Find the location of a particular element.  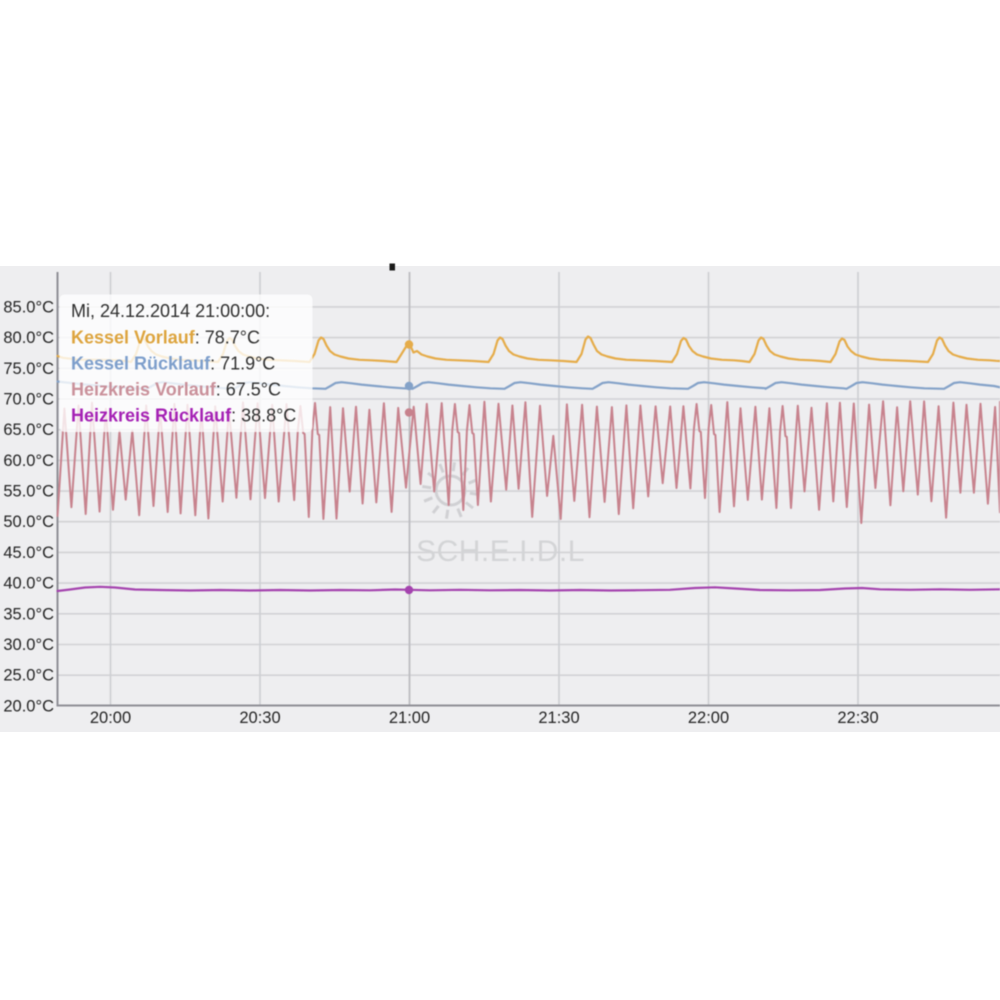

svg-text: Kessel Rücklauf: 71.9°C is located at coordinates (173, 364).